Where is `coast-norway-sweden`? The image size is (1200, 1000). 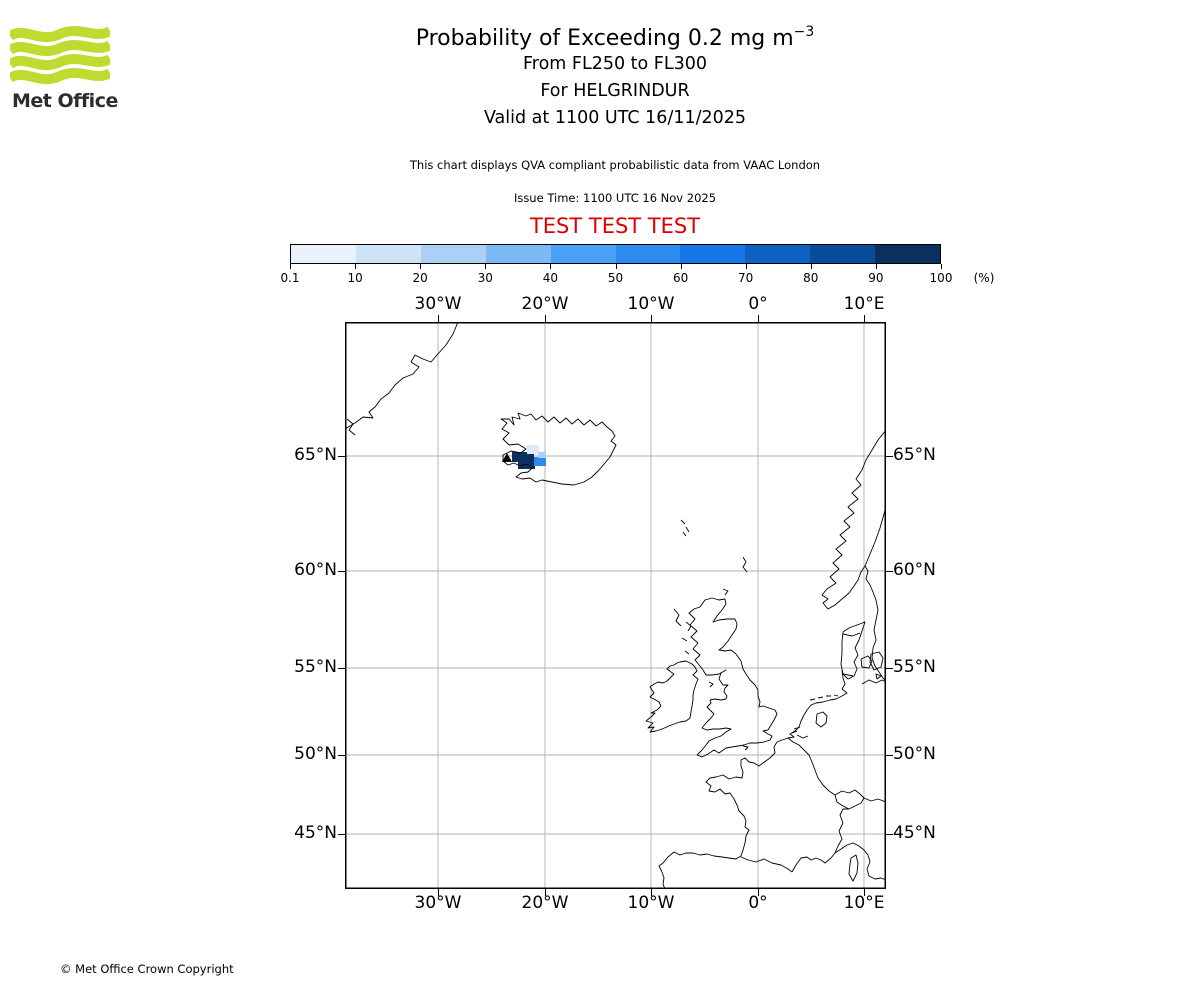
coast-norway-sweden is located at coordinates (853, 555).